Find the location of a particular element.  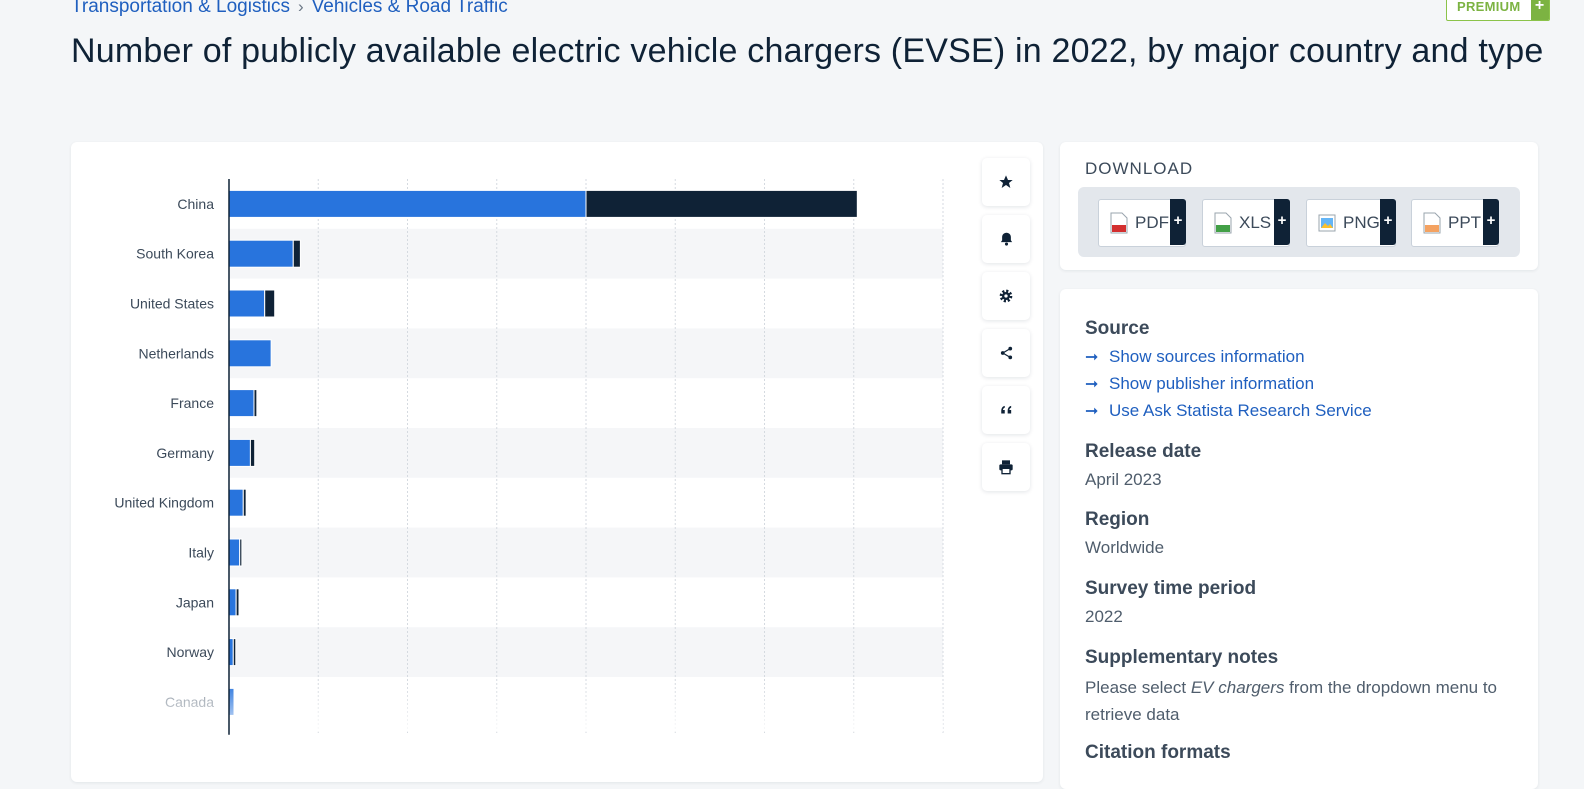

breadcrumb-transportation-logistics: Transportation & Logistics is located at coordinates (180, 8).